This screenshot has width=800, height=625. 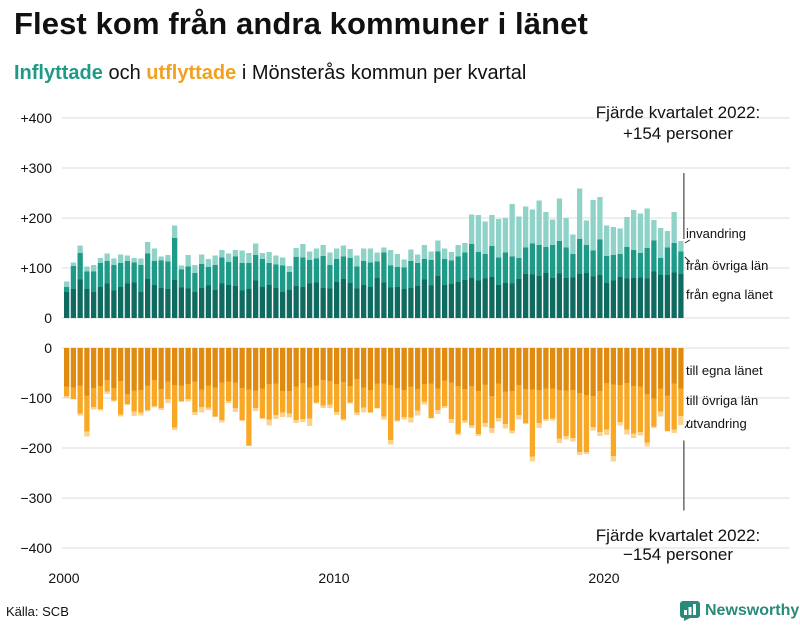 What do you see at coordinates (191, 73) in the screenshot?
I see `subtitle-utflyttade: utflyttade` at bounding box center [191, 73].